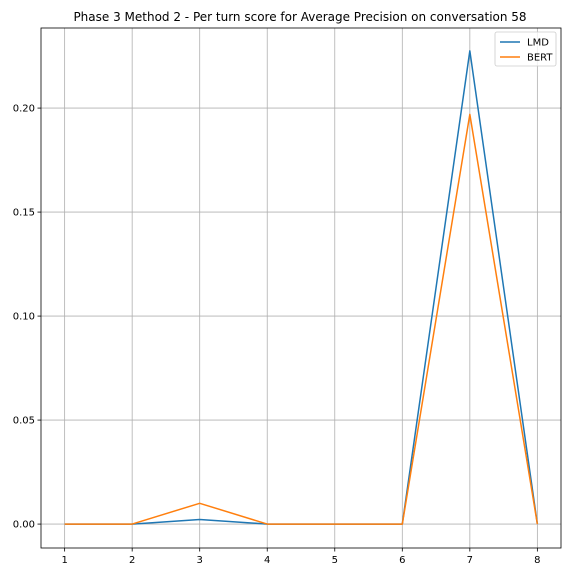 Image resolution: width=576 pixels, height=576 pixels. Describe the element at coordinates (200, 560) in the screenshot. I see `x-tick-label: 3` at that location.